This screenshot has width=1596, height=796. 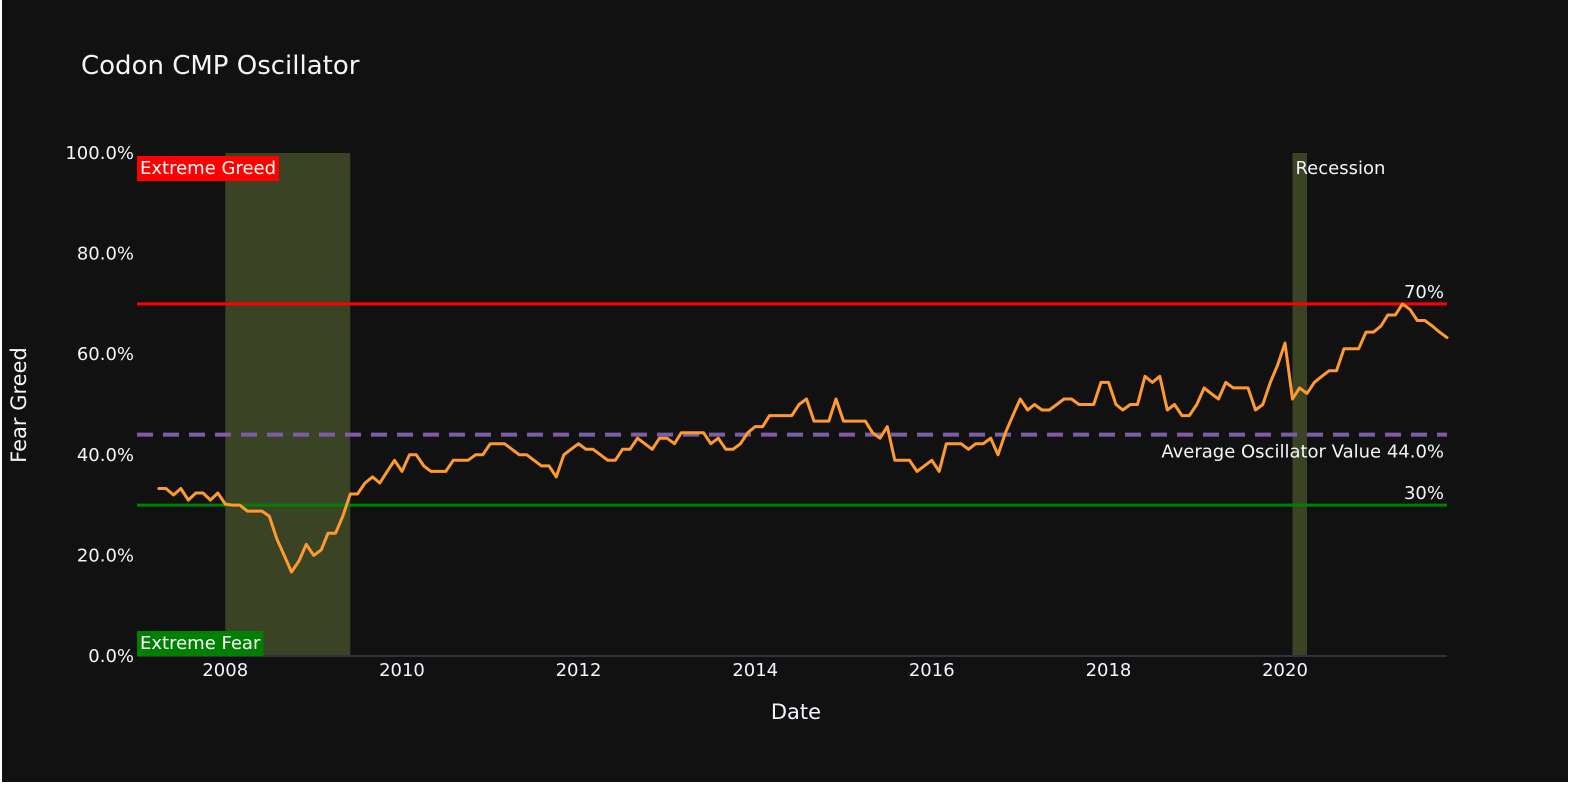 I want to click on x-axis-title: Date, so click(x=796, y=712).